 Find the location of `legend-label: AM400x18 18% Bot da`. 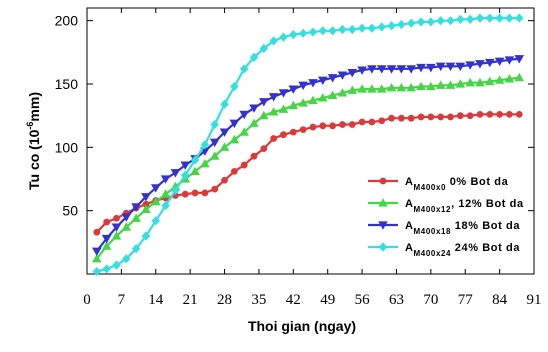

legend-label: AM400x18 18% Bot da is located at coordinates (462, 228).